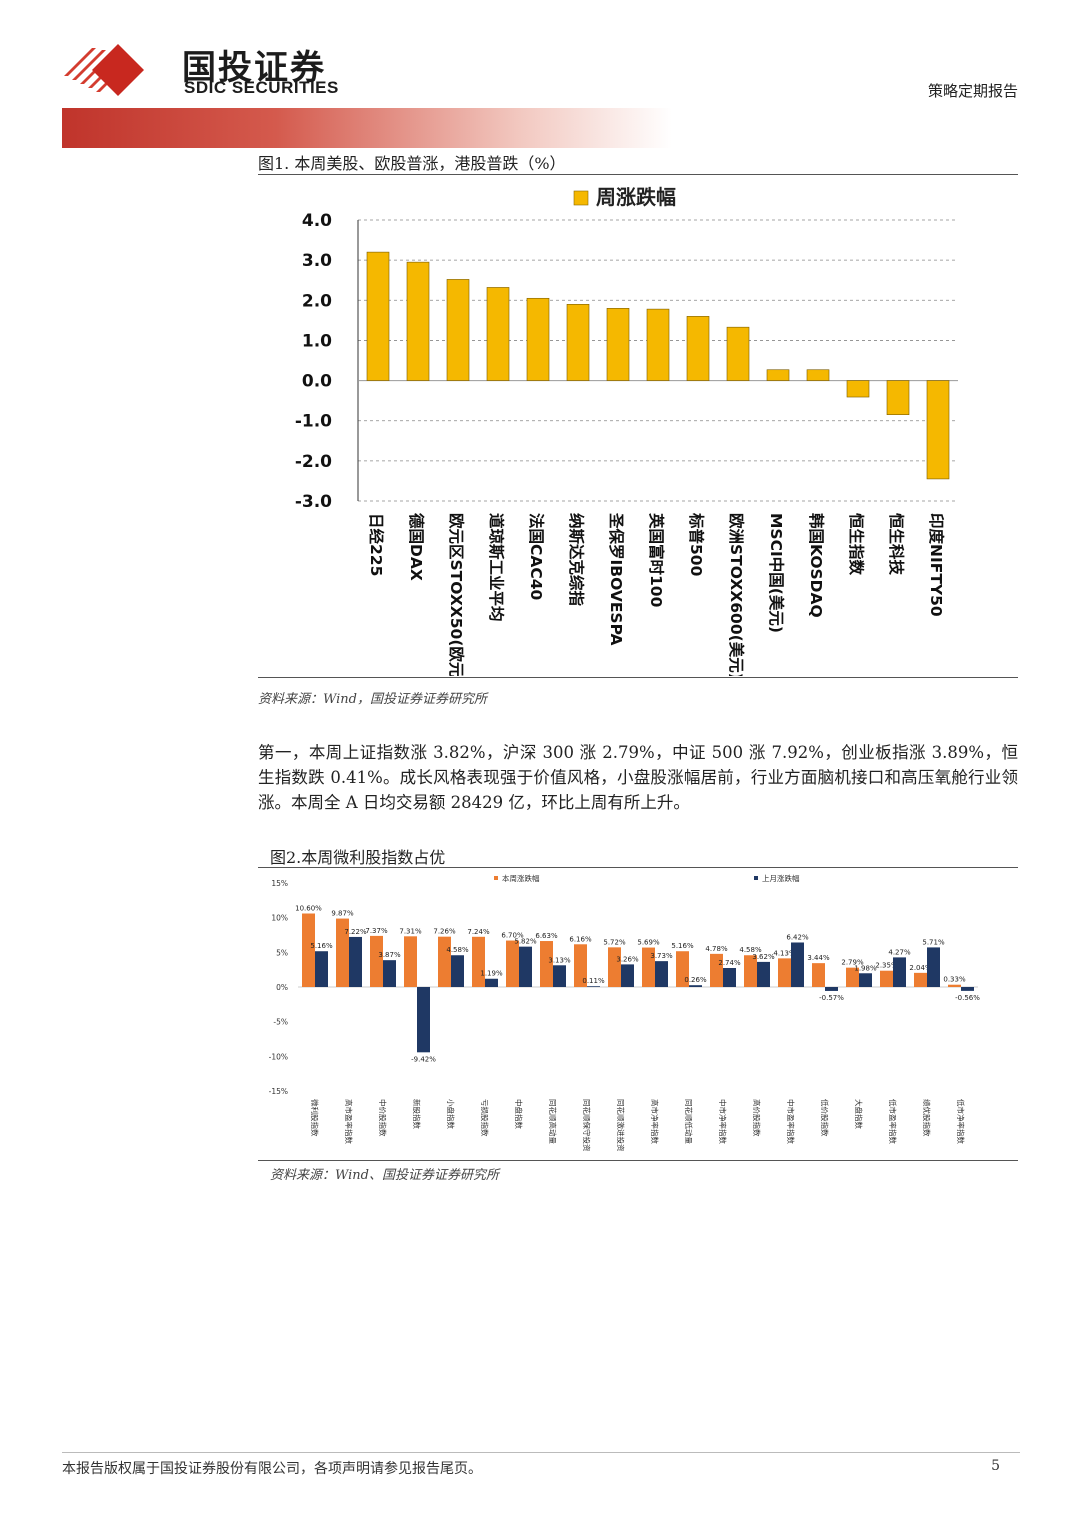 Image resolution: width=1080 pixels, height=1527 pixels. I want to click on x-tick-label: 道琼斯工业平均, so click(496, 567).